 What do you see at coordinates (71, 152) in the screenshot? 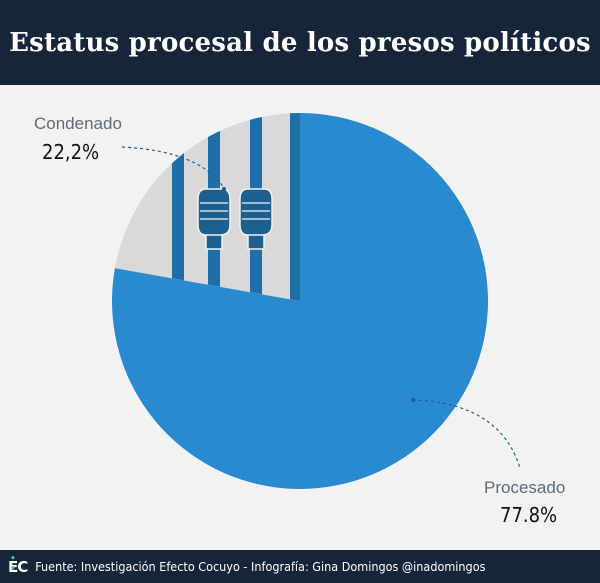
I see `slice-value-condenado: 22,2%` at bounding box center [71, 152].